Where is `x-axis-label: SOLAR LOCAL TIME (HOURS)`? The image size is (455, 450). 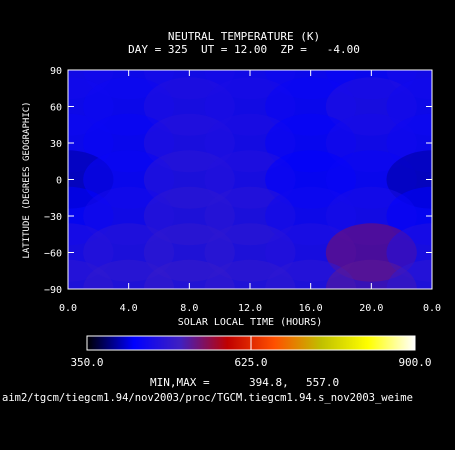
x-axis-label: SOLAR LOCAL TIME (HOURS) is located at coordinates (250, 322).